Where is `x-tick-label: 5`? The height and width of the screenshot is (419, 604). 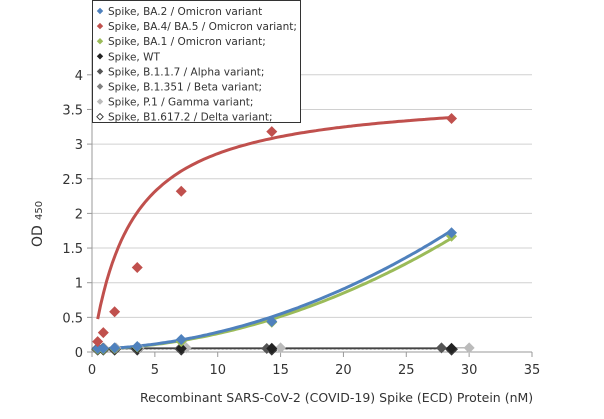
x-tick-label: 5 is located at coordinates (155, 370).